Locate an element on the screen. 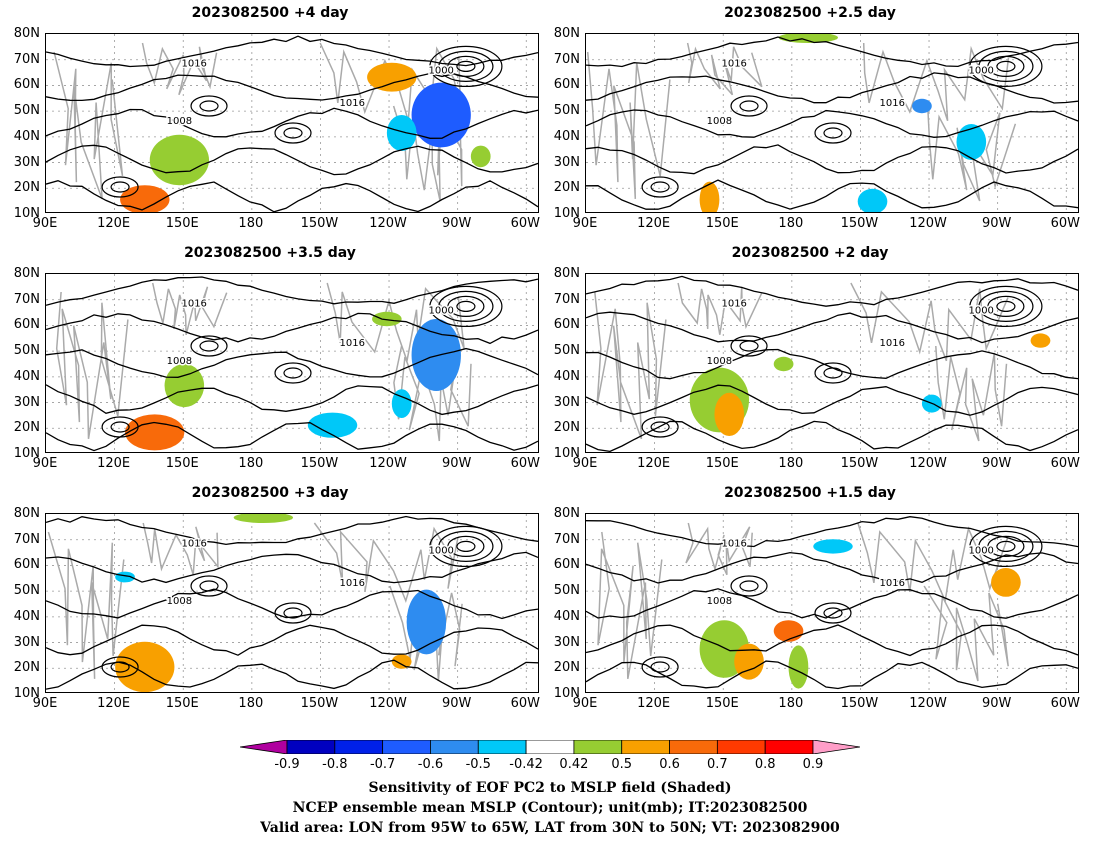  panel-title: 2023082500 +3 day is located at coordinates (270, 493).